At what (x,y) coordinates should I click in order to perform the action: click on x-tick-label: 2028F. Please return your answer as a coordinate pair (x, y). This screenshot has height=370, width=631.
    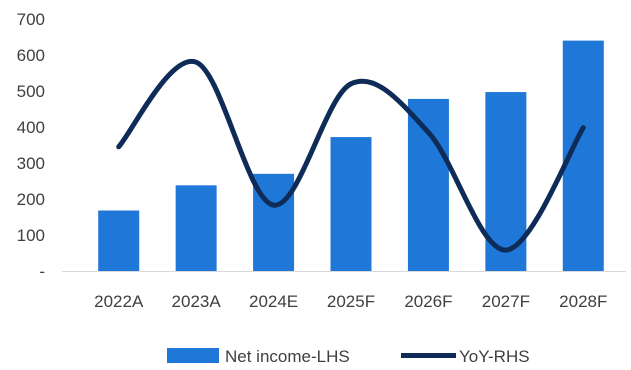
    Looking at the image, I should click on (583, 301).